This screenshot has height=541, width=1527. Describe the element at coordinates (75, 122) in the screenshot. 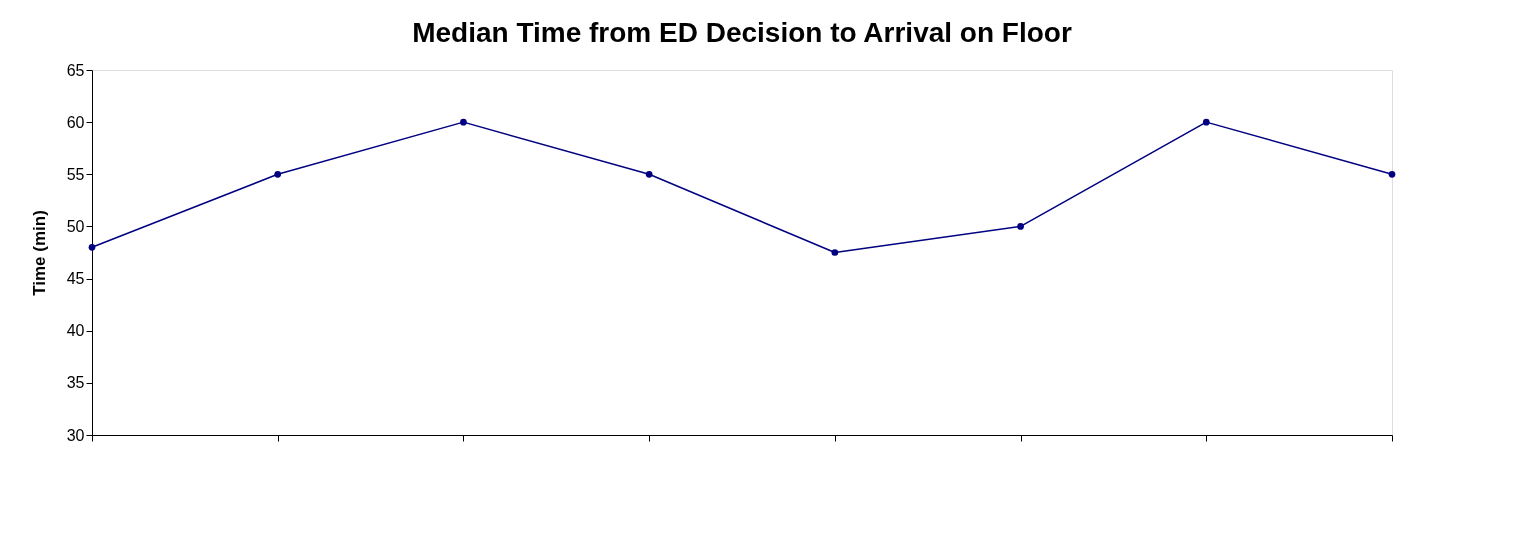

I see `y-tick-label: 60` at that location.